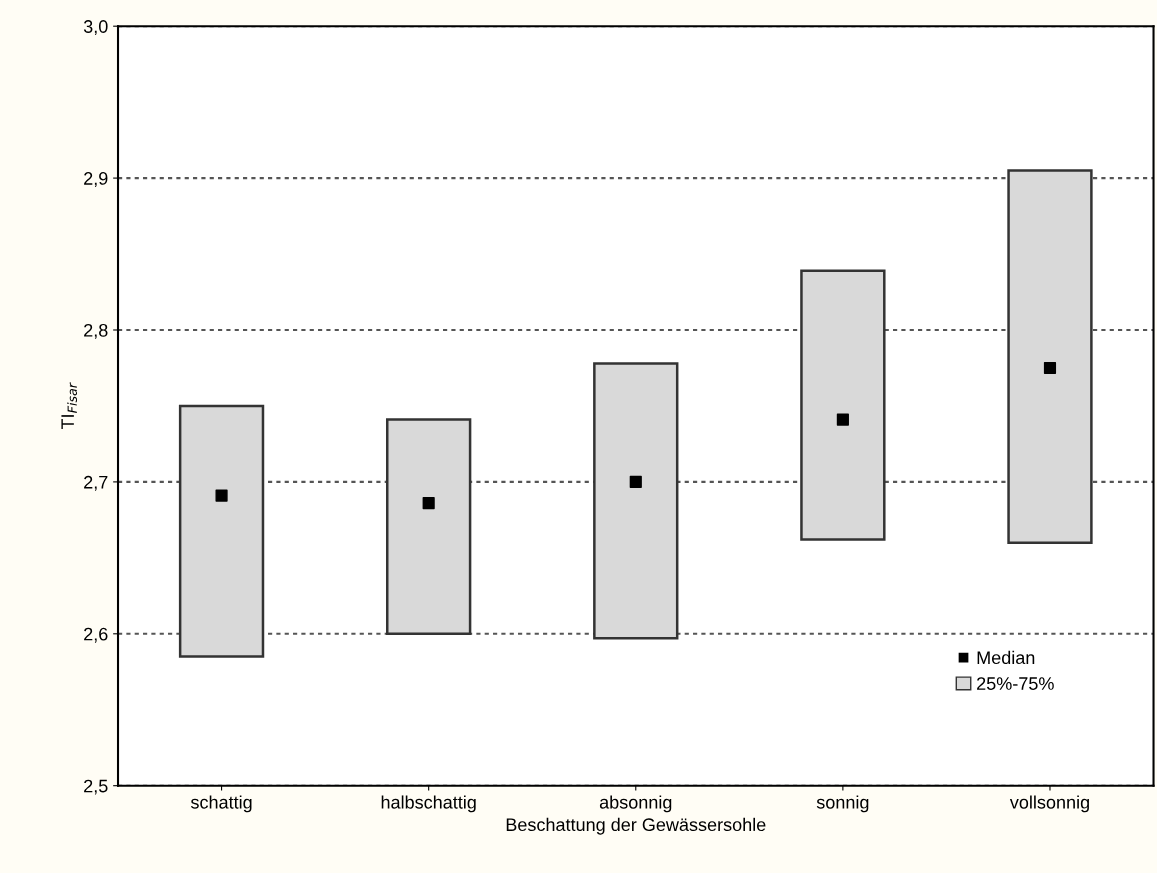 The image size is (1157, 873). Describe the element at coordinates (69, 406) in the screenshot. I see `y-axis-title: TI$_{Fisar}$` at that location.